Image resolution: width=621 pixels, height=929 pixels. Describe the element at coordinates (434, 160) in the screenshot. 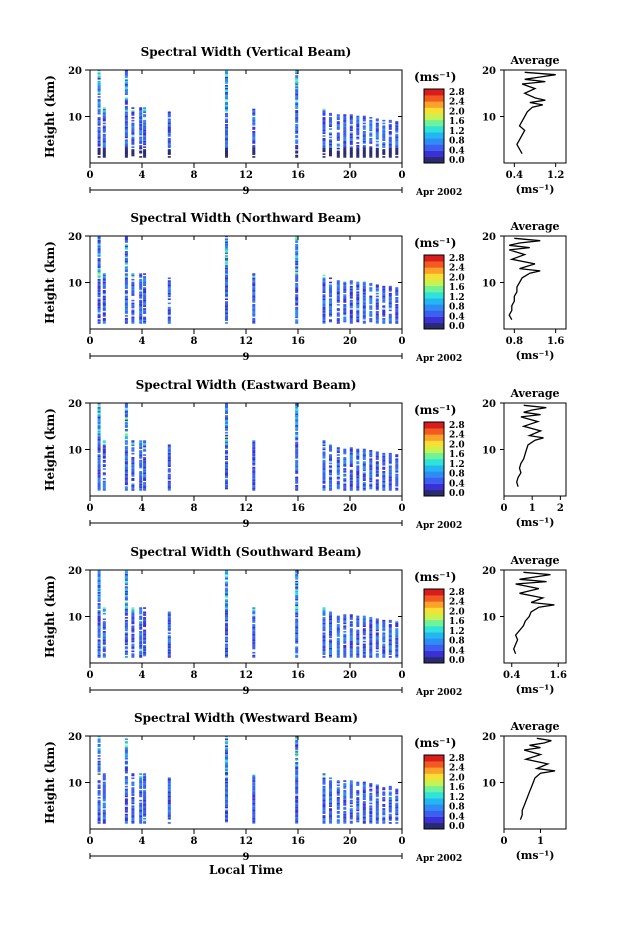

I see `colorbar-segment` at that location.